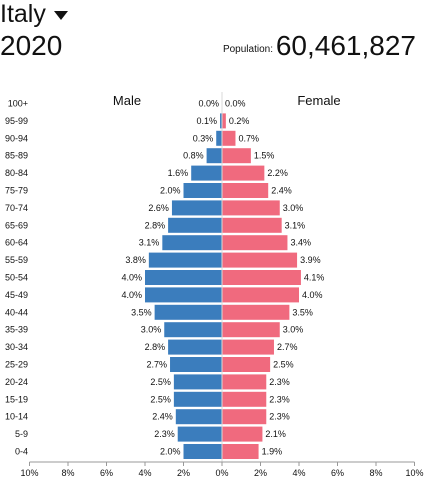  Describe the element at coordinates (183, 473) in the screenshot. I see `x-axis-tick-label: 2%` at that location.